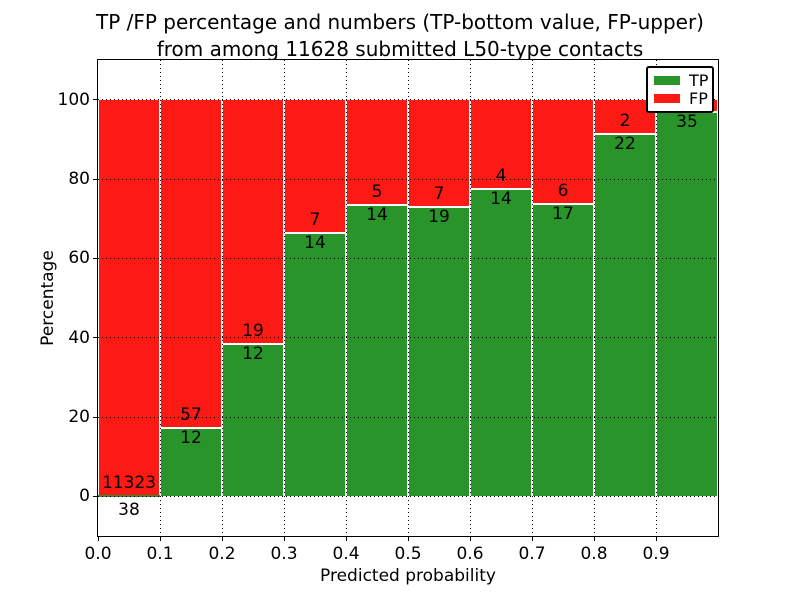  What do you see at coordinates (625, 120) in the screenshot?
I see `bar-fp-count-label: 2` at bounding box center [625, 120].